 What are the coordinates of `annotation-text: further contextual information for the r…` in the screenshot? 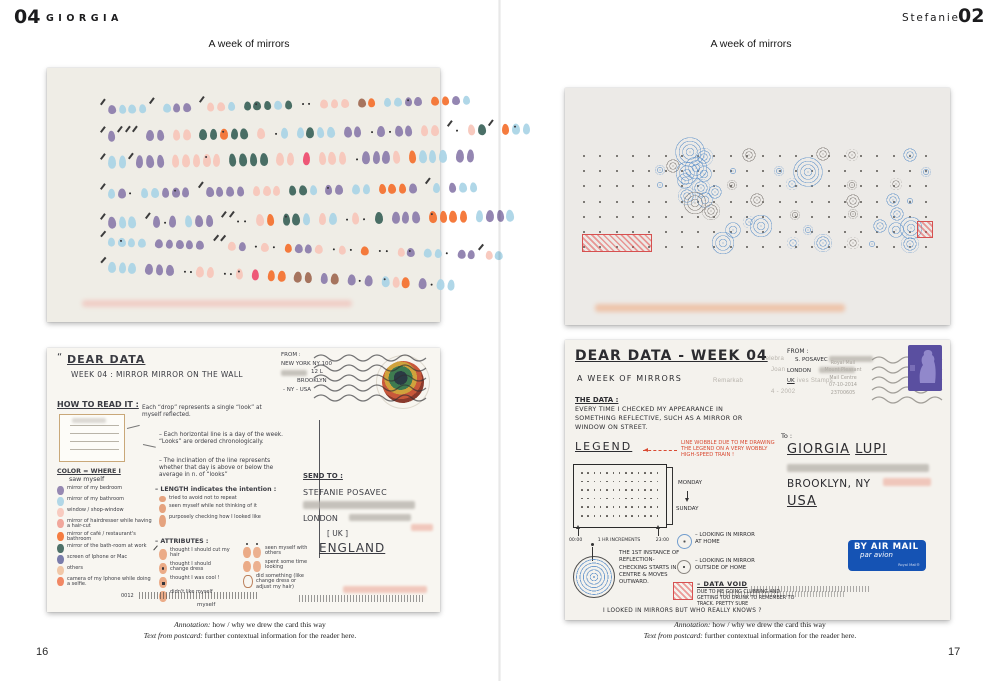 It's located at (779, 635).